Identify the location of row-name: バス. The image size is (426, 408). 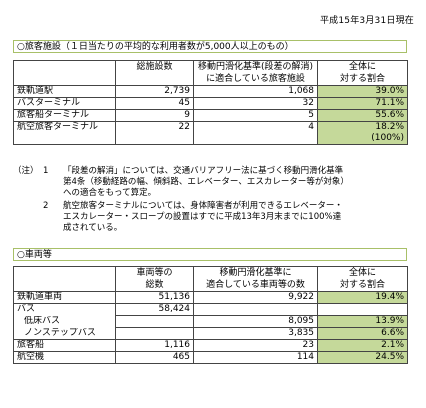
(64, 309).